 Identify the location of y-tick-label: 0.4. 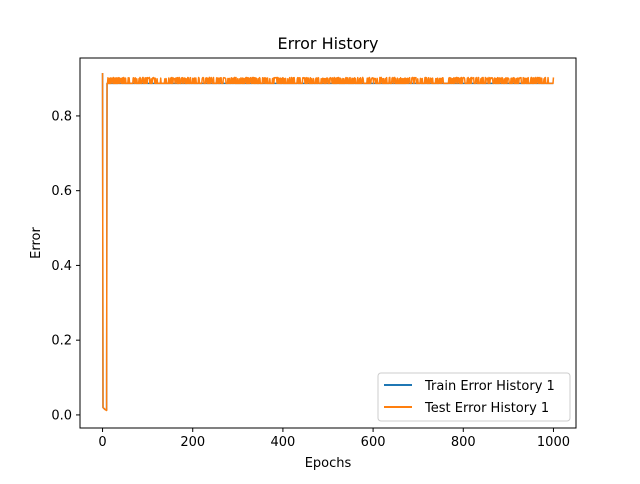
(61, 266).